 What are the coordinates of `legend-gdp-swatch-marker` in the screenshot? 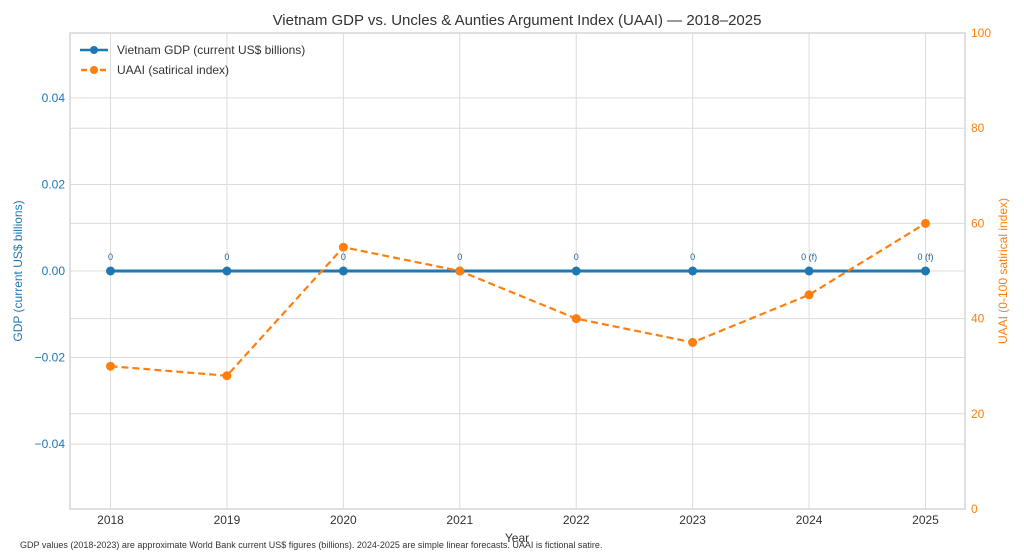 It's located at (94, 50).